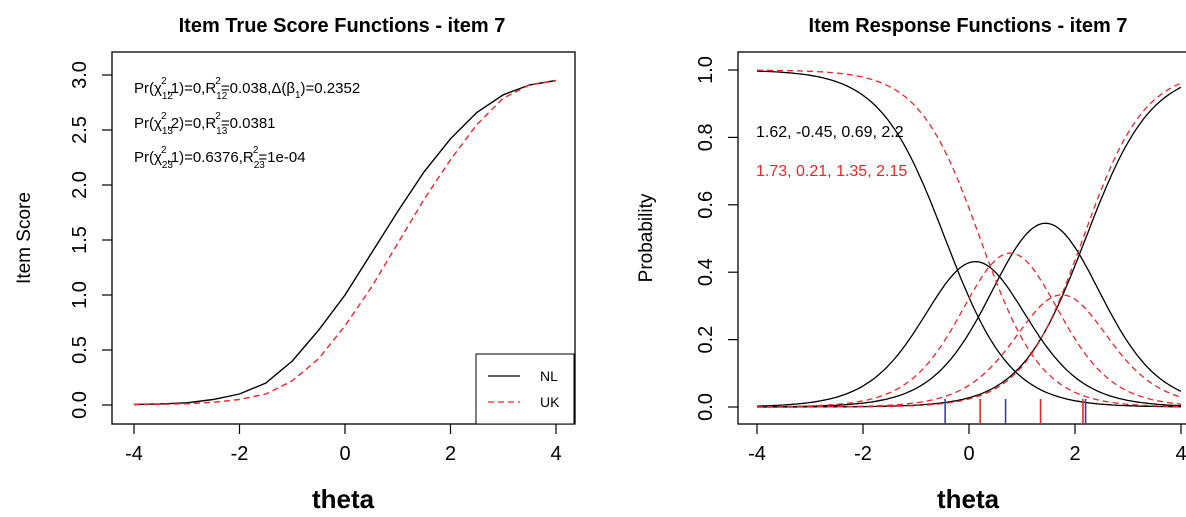 The width and height of the screenshot is (1186, 517). I want to click on right-y-axis-label: Probability, so click(646, 237).